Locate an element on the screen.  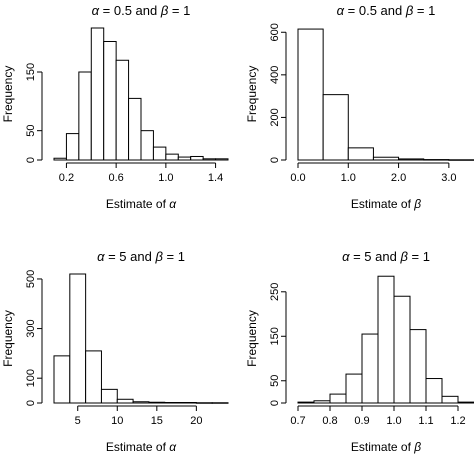
x-tick-label: 3.0 is located at coordinates (448, 178).